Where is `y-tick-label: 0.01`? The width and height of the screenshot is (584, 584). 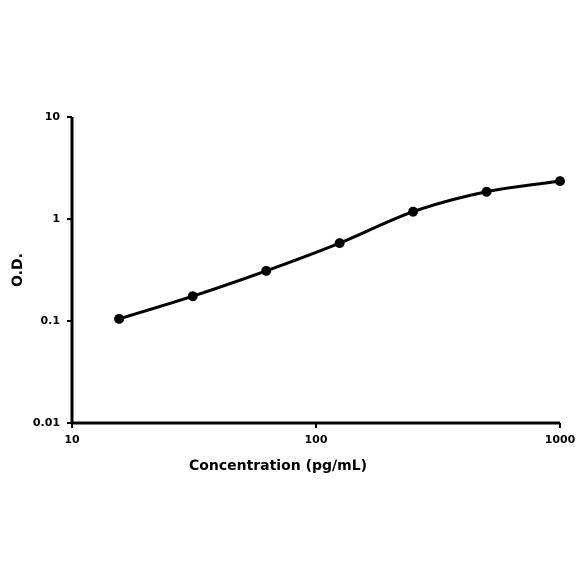 y-tick-label: 0.01 is located at coordinates (46, 422).